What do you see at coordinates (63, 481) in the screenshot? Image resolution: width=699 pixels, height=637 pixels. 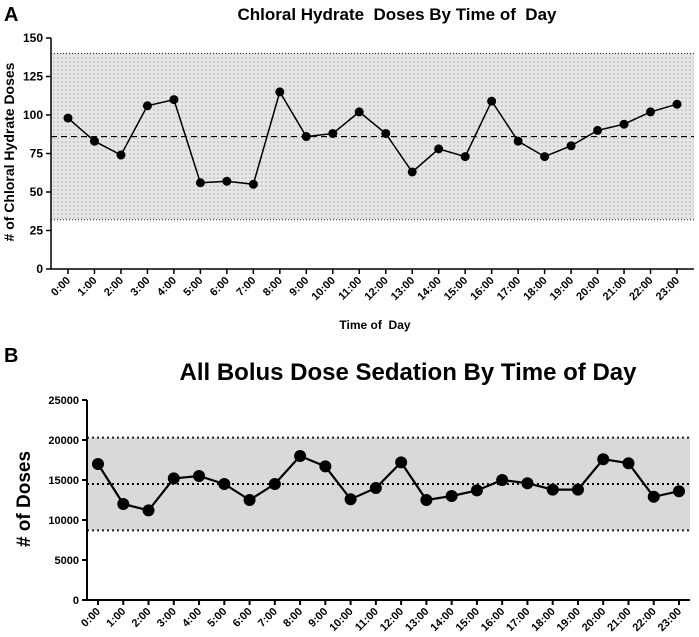 I see `panel-b-y-tick-label: 15000` at bounding box center [63, 481].